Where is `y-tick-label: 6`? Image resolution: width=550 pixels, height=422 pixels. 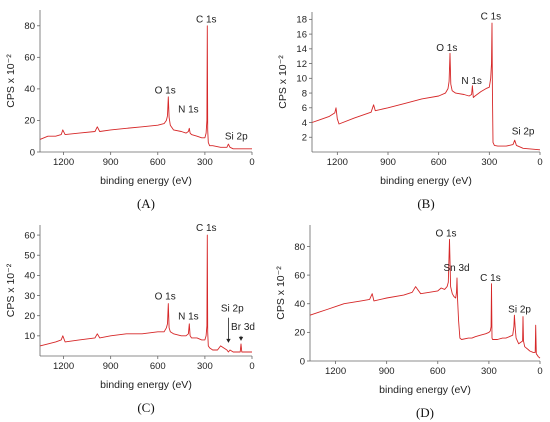 y-tick-label: 6 is located at coordinates (304, 108).